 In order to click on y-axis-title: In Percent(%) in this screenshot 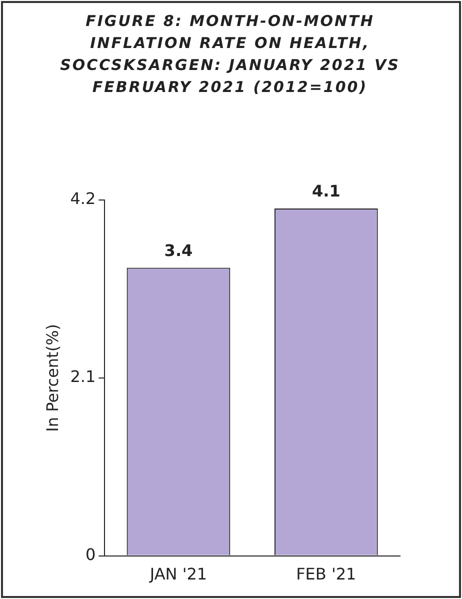, I will do `click(52, 378)`.